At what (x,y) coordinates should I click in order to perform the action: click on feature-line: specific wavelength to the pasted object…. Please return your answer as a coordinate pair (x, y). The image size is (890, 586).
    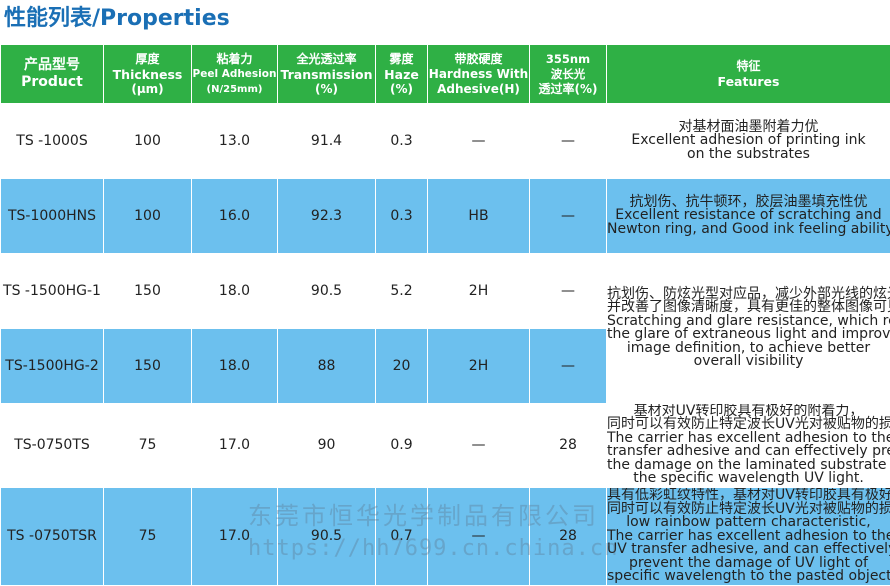
    Looking at the image, I should click on (748, 576).